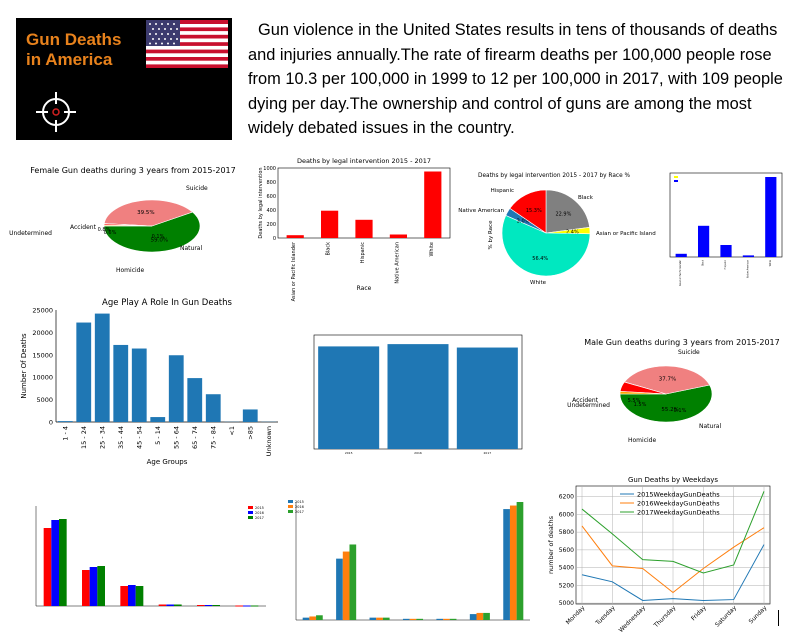  I want to click on x-tick-label: Native American, so click(747, 268).